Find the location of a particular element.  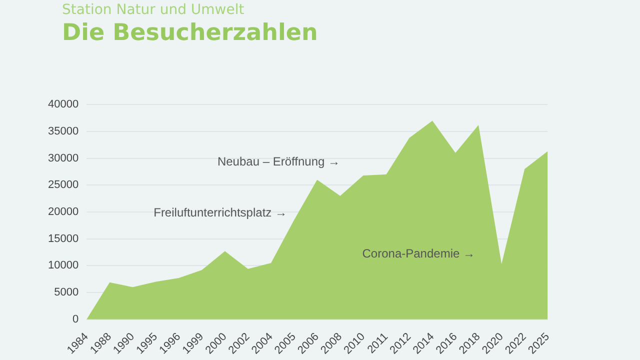

y-tick-label: 25000 is located at coordinates (63, 185).